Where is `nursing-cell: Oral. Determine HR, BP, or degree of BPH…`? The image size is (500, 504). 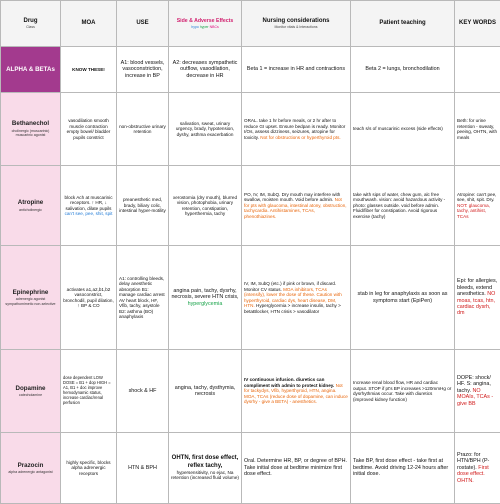
nursing-cell: Oral. Determine HR, BP, or degree of BPH… is located at coordinates (296, 468).